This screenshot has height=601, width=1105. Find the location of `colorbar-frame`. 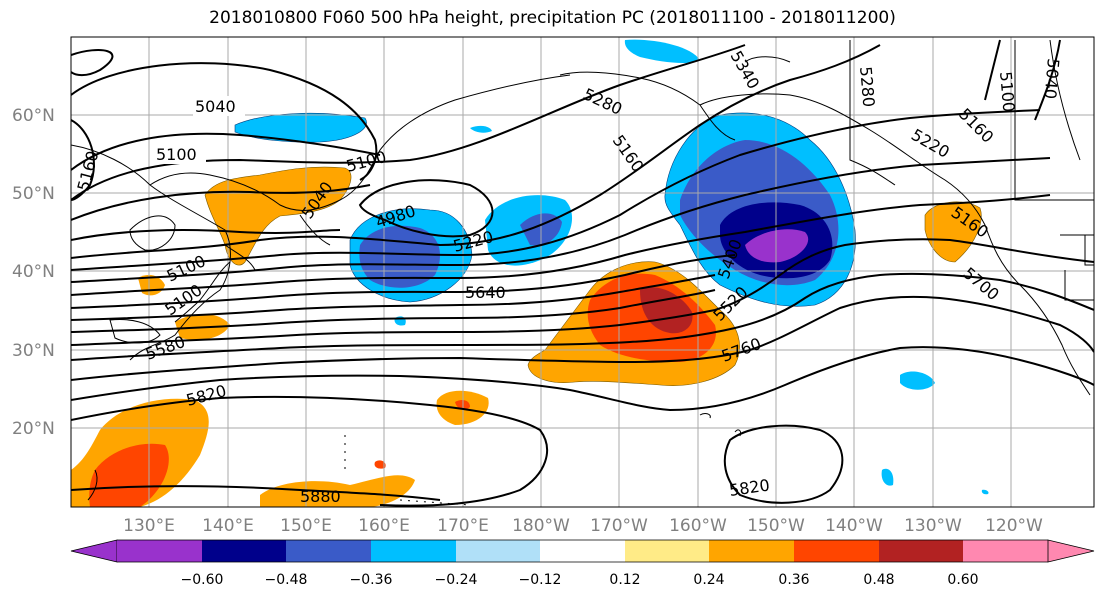

colorbar-frame is located at coordinates (582, 551).